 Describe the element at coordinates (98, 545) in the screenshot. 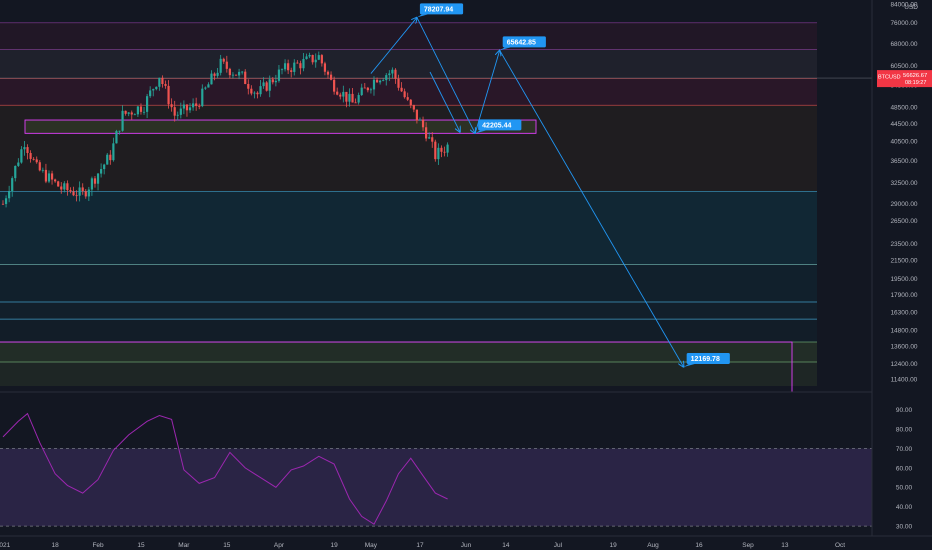

I see `time-tick: Feb` at that location.